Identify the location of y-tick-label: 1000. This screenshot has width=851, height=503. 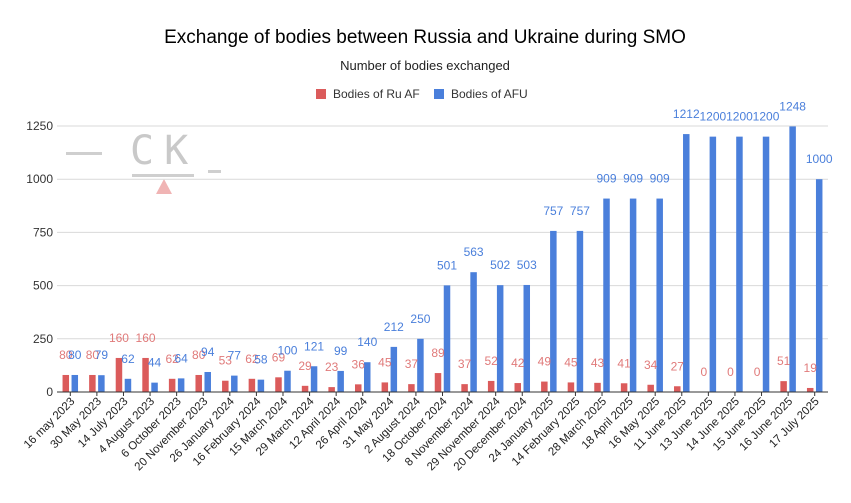
(39, 179).